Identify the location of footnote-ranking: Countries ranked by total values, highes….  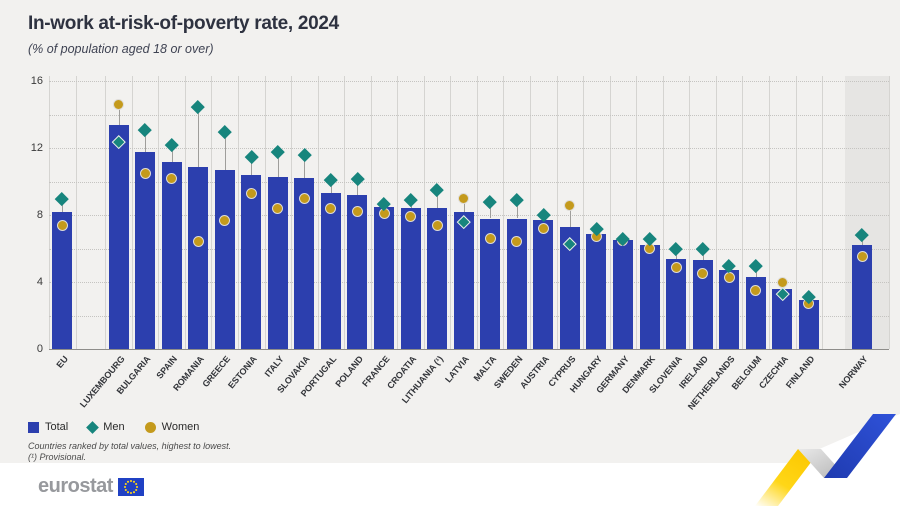
(130, 446).